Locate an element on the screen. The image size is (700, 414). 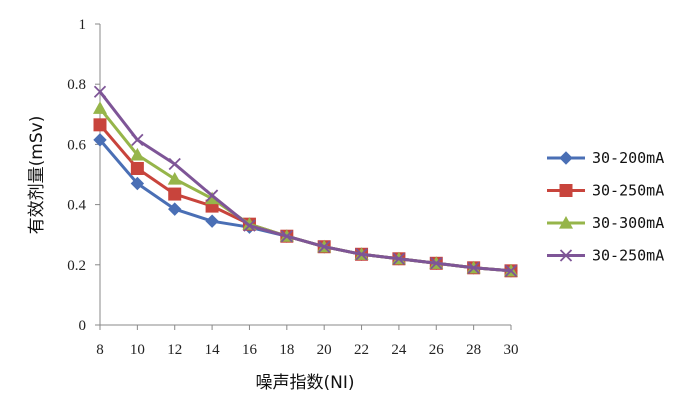
y-tick-label: 1 is located at coordinates (83, 25).